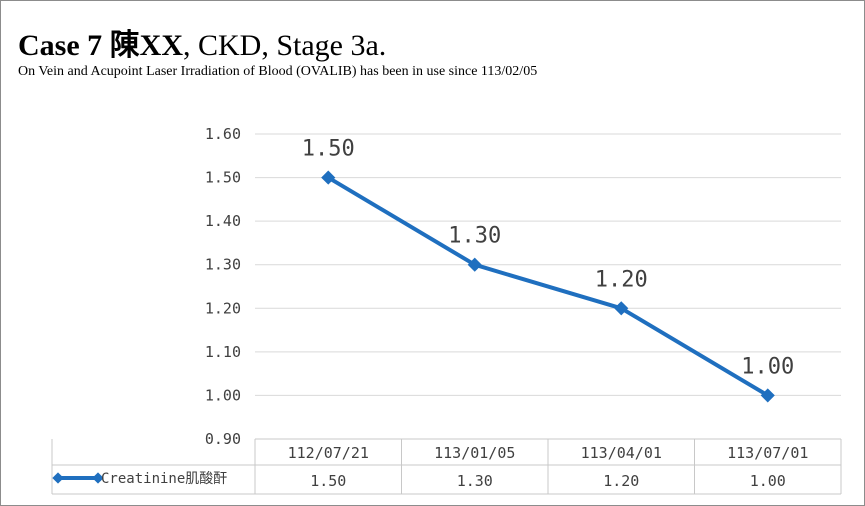 The image size is (865, 506). What do you see at coordinates (767, 366) in the screenshot?
I see `data-label: 1.00` at bounding box center [767, 366].